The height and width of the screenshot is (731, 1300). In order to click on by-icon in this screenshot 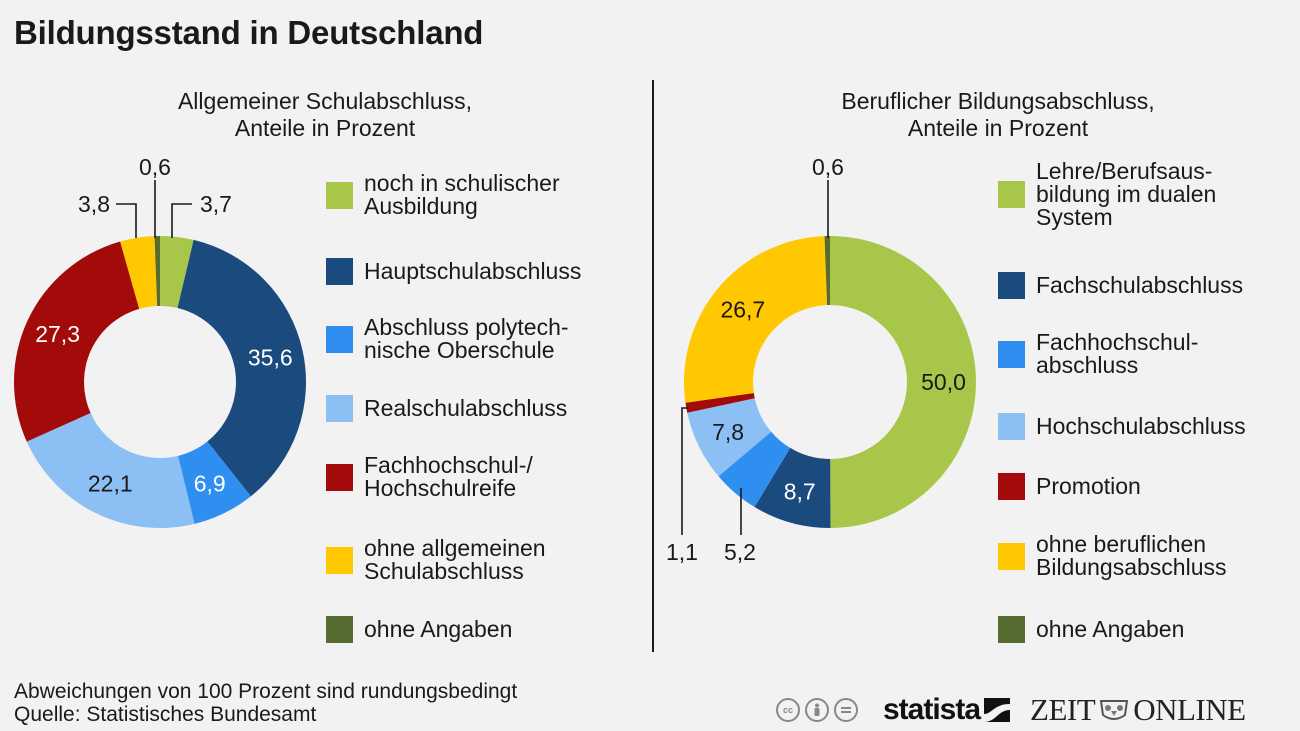, I will do `click(817, 710)`.